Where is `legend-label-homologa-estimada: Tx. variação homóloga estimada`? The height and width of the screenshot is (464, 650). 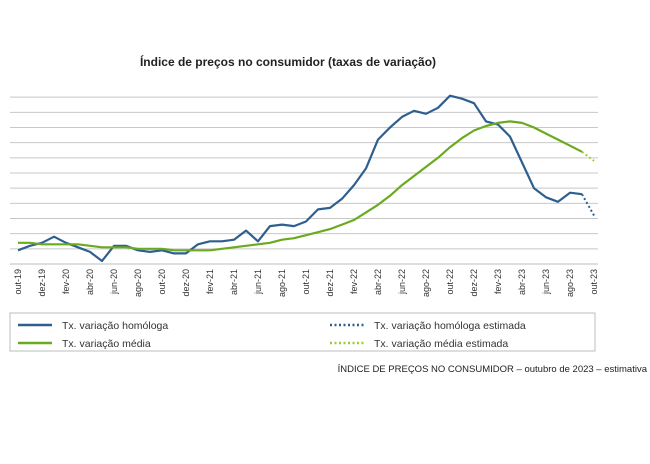 legend-label-homologa-estimada: Tx. variação homóloga estimada is located at coordinates (450, 326).